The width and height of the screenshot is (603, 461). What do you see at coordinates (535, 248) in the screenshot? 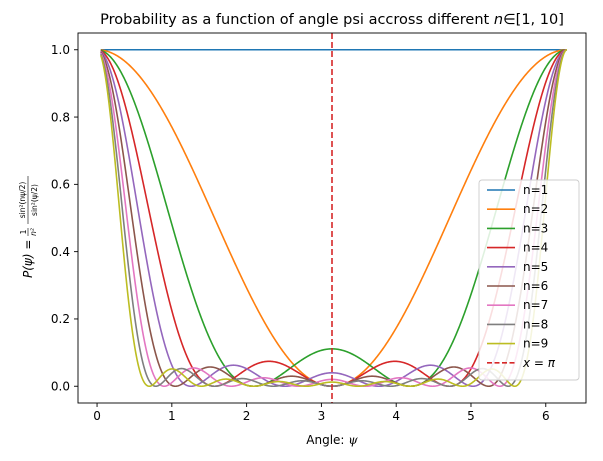
I see `legend-label: n=4` at bounding box center [535, 248].